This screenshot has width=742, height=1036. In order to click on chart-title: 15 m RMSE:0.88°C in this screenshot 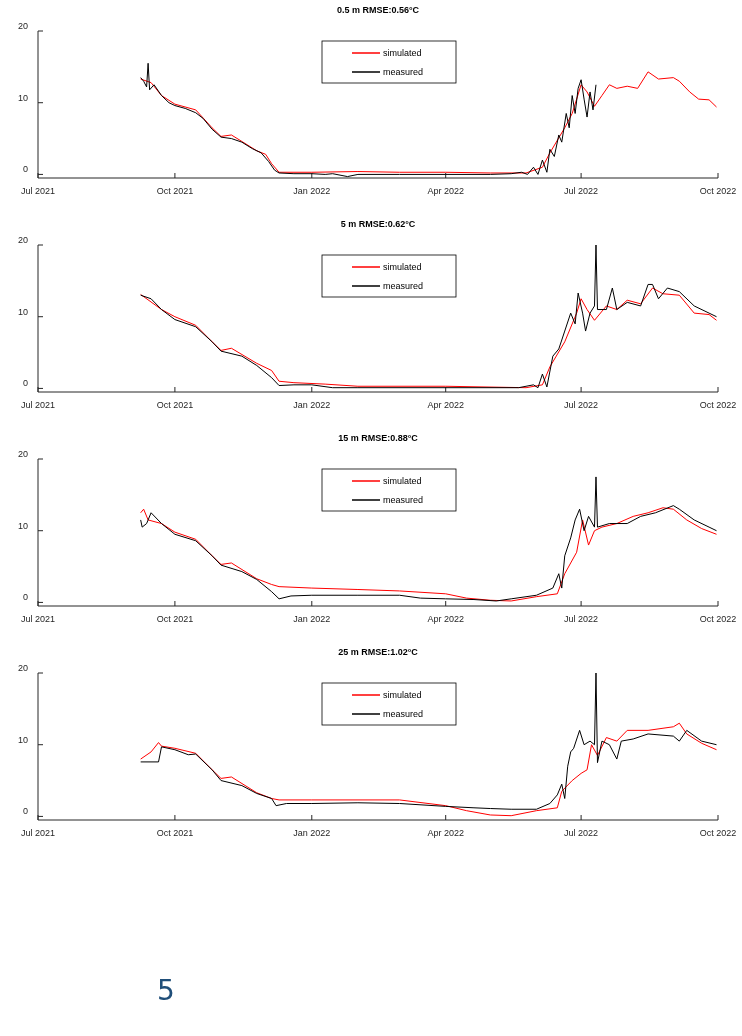, I will do `click(378, 438)`.